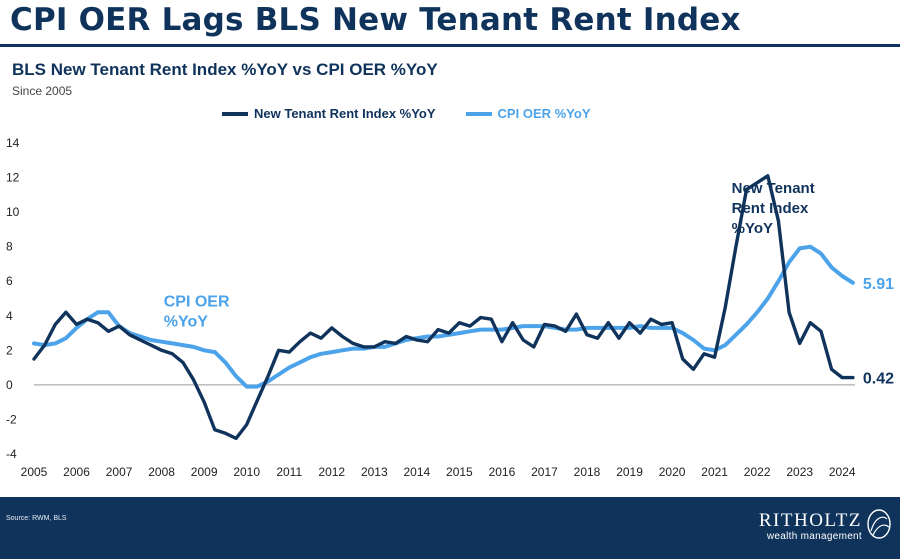  I want to click on annotation-new-tenant: %YoY, so click(752, 228).